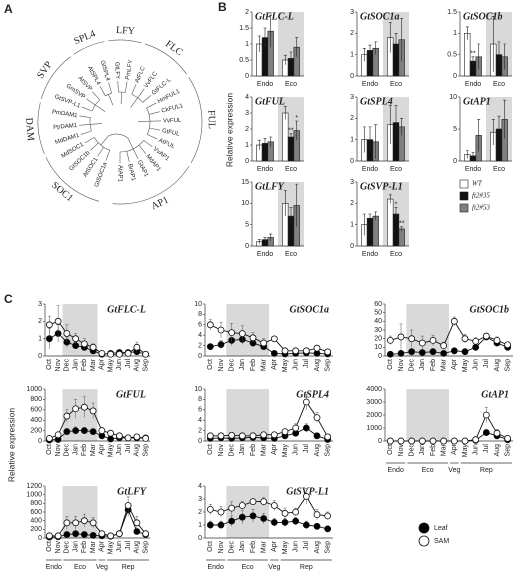 This screenshot has height=582, width=520. I want to click on x-tick-label: Jun, so click(119, 449).